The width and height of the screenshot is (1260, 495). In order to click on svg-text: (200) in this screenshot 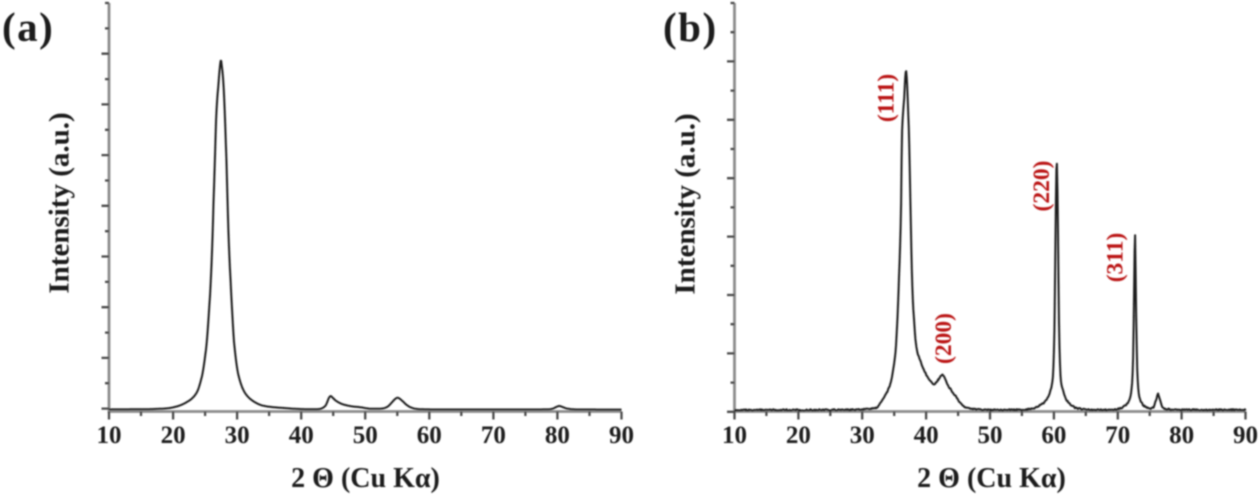, I will do `click(944, 338)`.